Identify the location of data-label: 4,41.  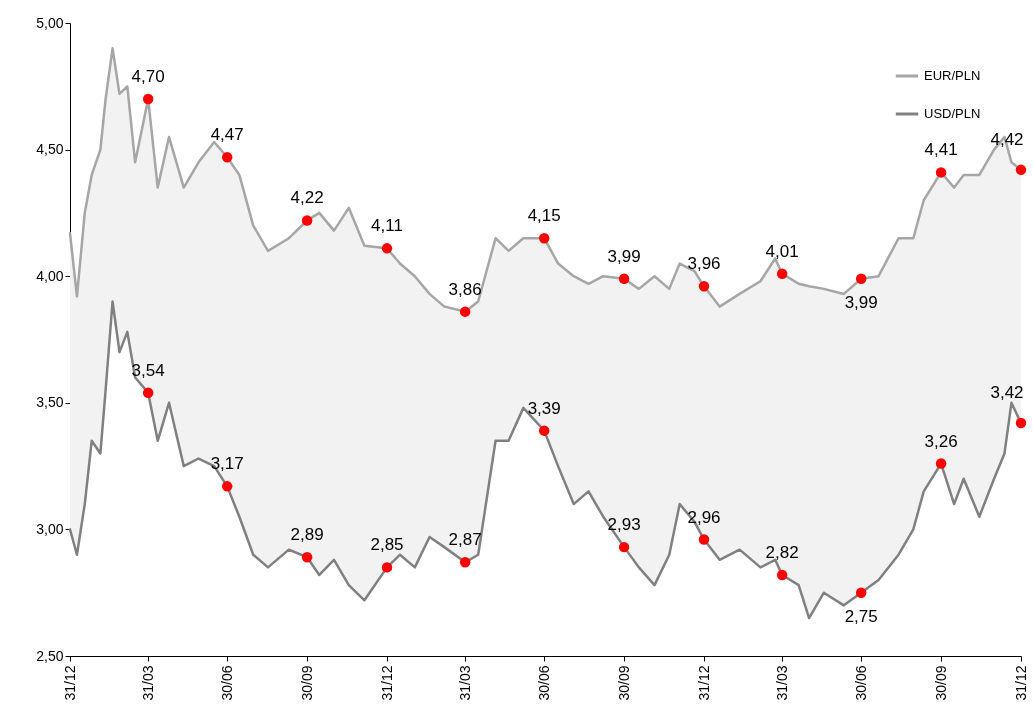
(941, 150).